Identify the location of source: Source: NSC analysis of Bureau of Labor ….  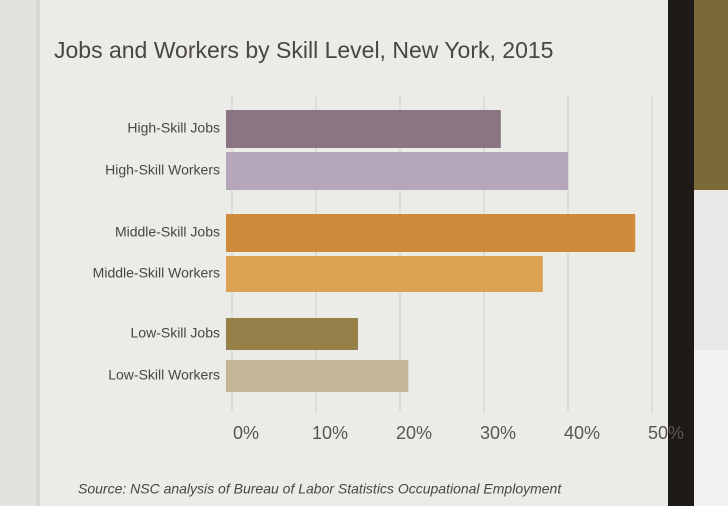
(320, 489).